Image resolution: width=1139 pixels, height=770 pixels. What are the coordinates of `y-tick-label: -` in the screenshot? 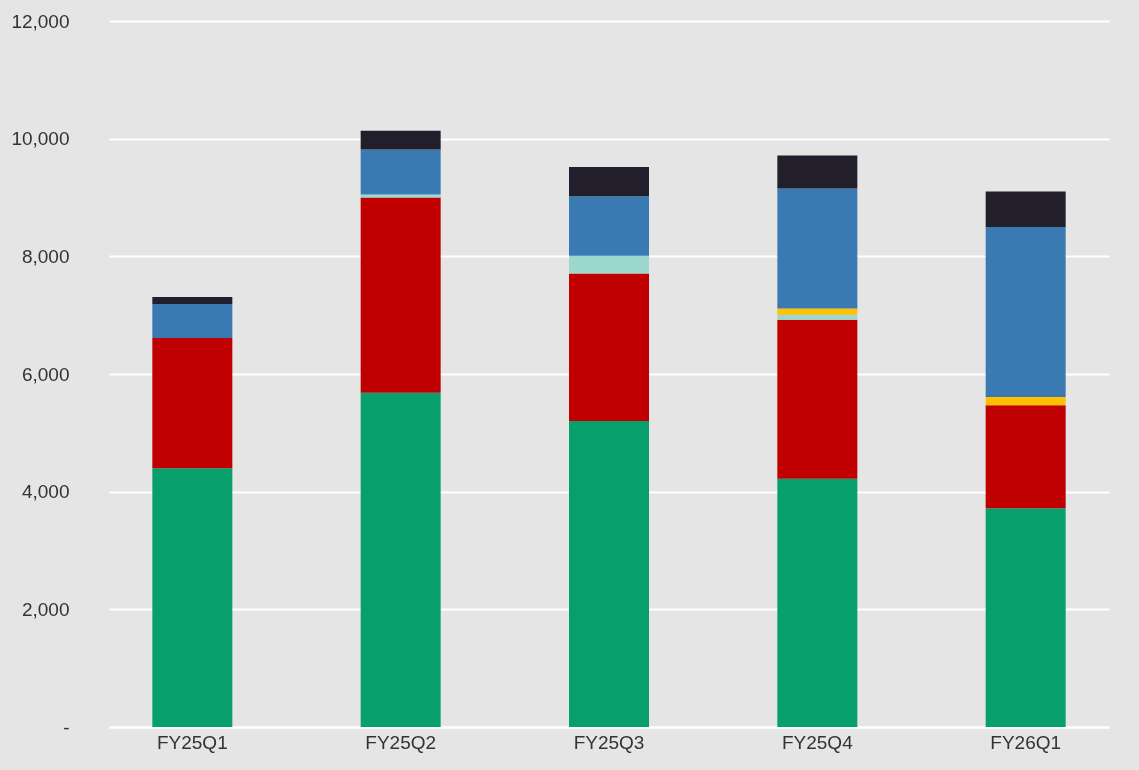 It's located at (66, 727).